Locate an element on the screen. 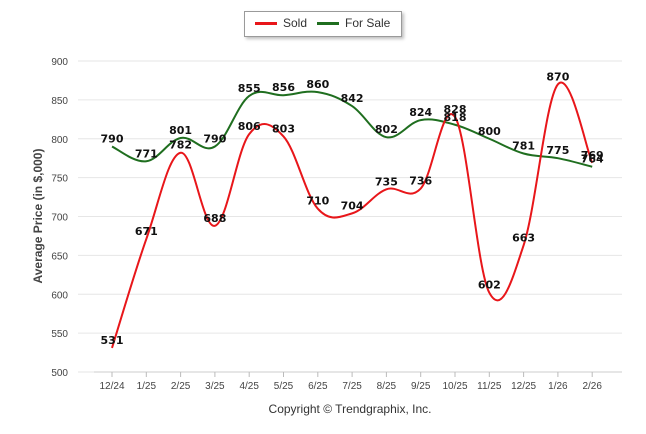 This screenshot has width=646, height=434. data-label-for-sale-5: 856 is located at coordinates (283, 87).